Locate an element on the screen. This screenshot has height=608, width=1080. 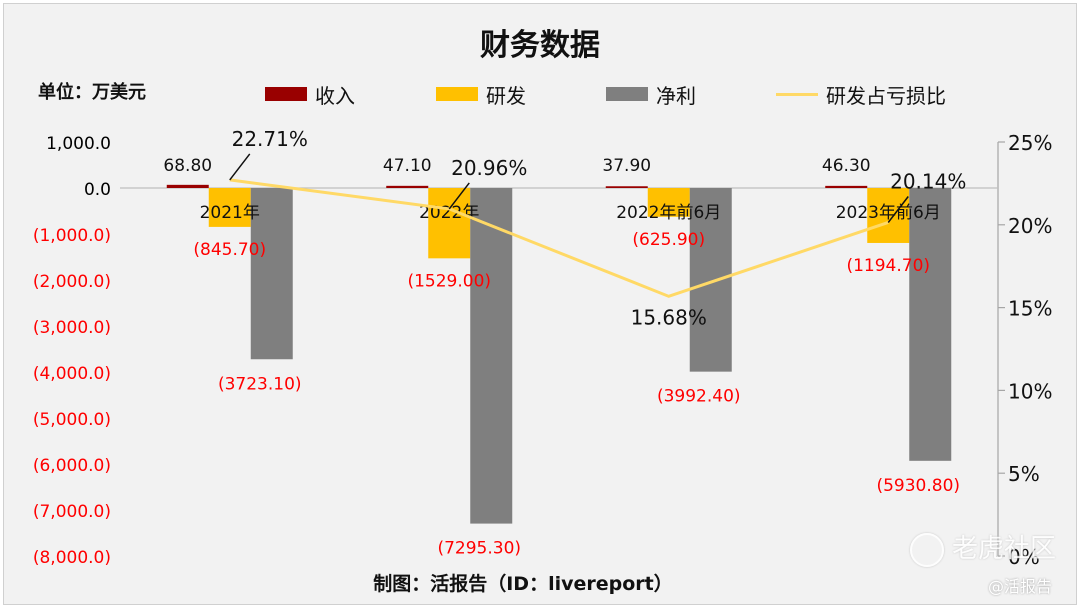
legend-rnd-swatch is located at coordinates (457, 94).